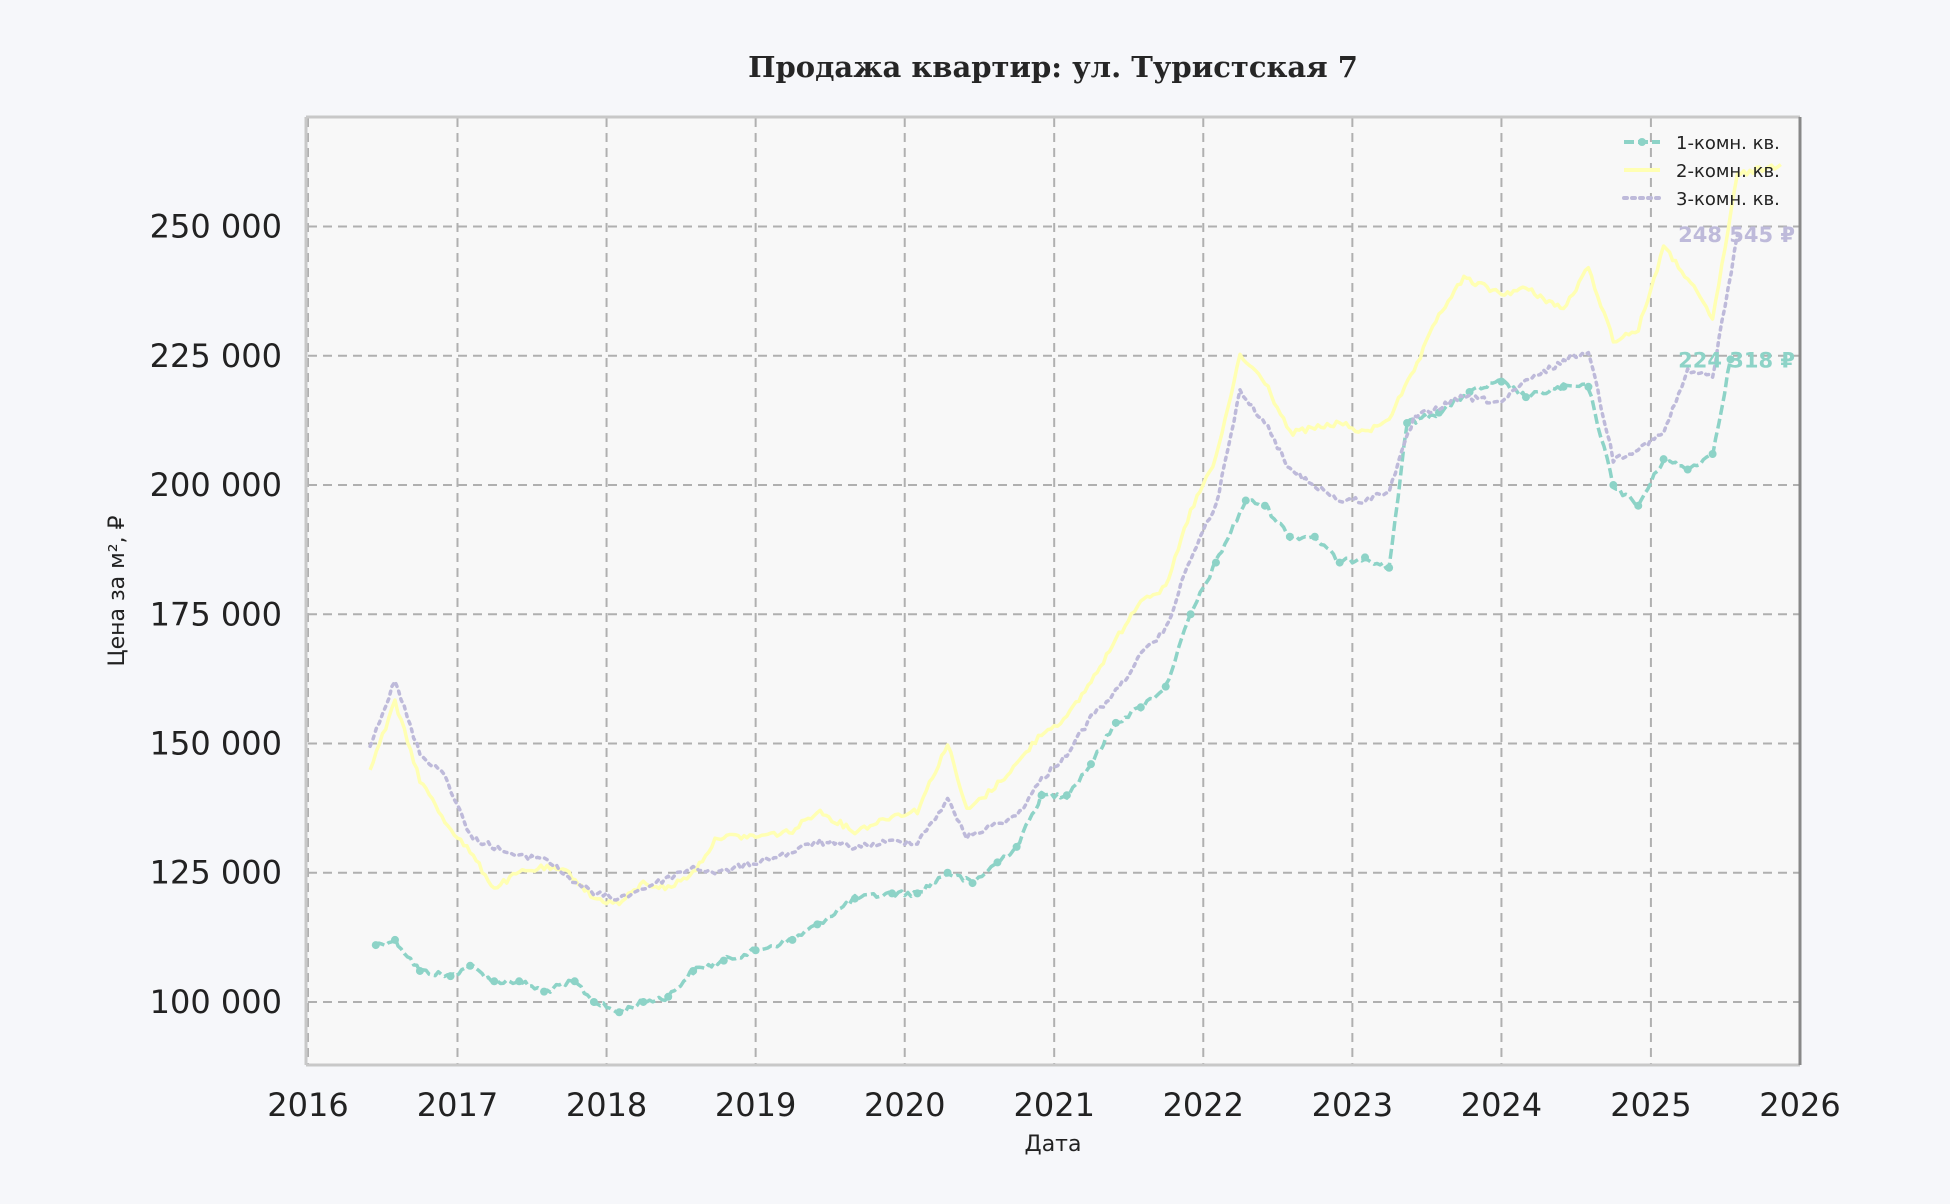  Describe the element at coordinates (1501, 1105) in the screenshot. I see `x-tick-label: 2024` at that location.